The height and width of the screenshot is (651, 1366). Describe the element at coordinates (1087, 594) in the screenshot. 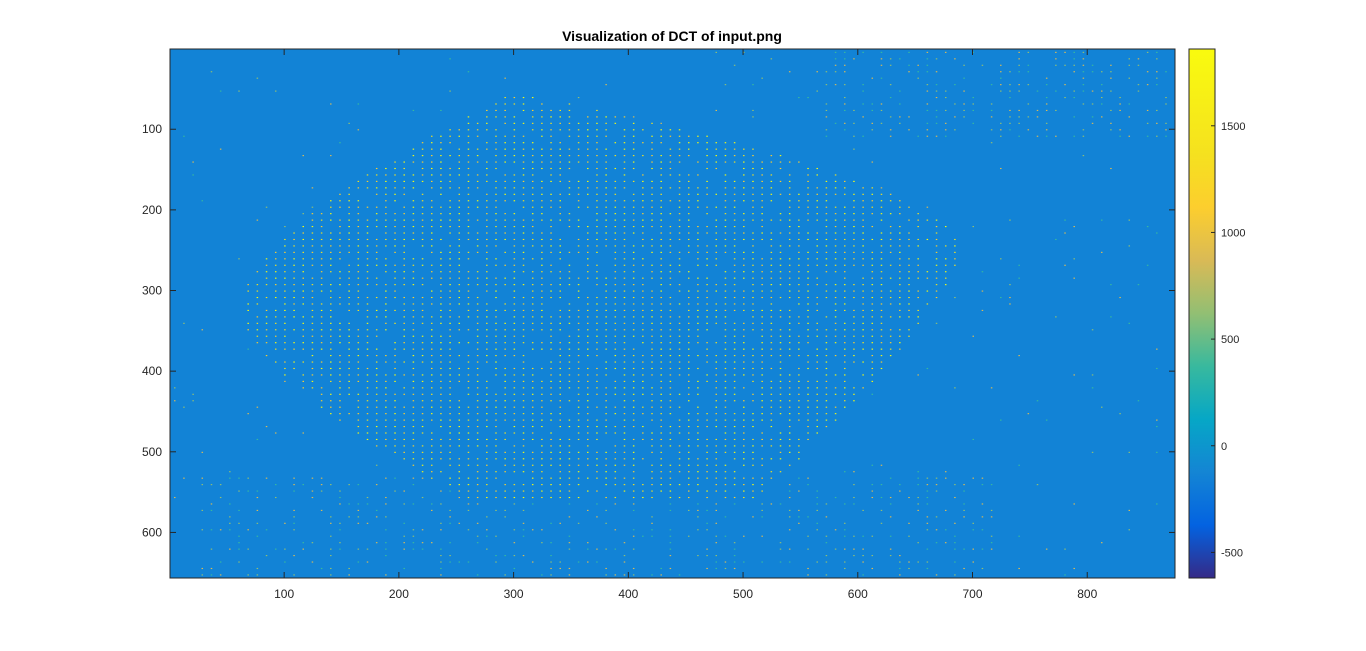

I see `x-tick-label: 800` at that location.